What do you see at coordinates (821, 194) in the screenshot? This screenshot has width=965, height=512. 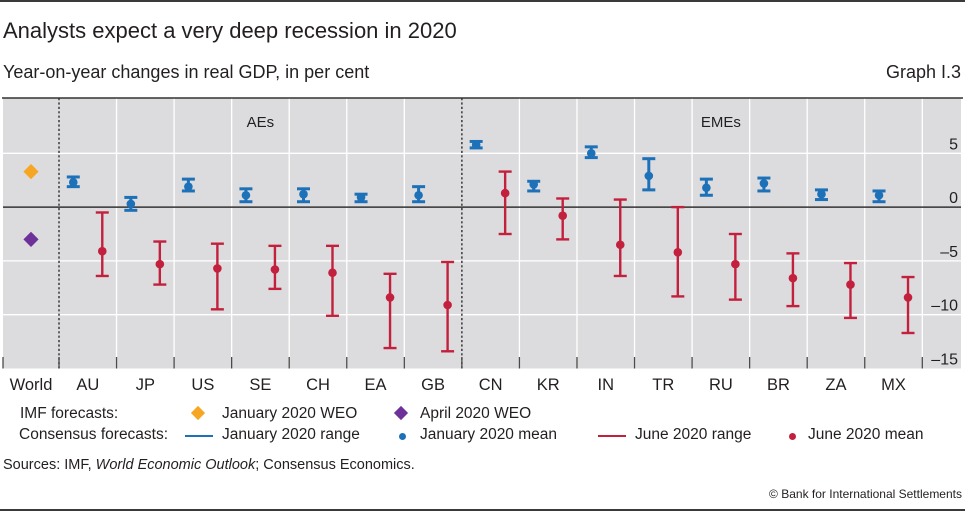 I see `january-2020-mean-dot-za` at bounding box center [821, 194].